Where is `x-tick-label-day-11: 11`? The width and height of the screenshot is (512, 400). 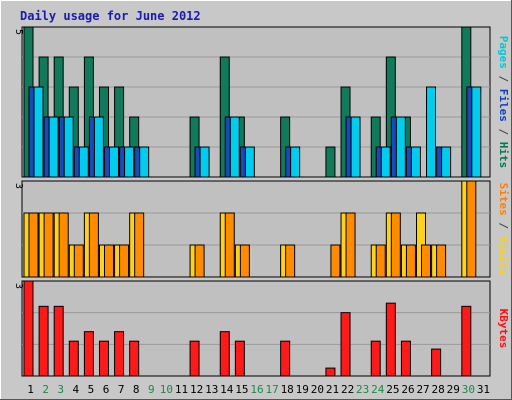
x-tick-label-day-11: 11 is located at coordinates (181, 389).